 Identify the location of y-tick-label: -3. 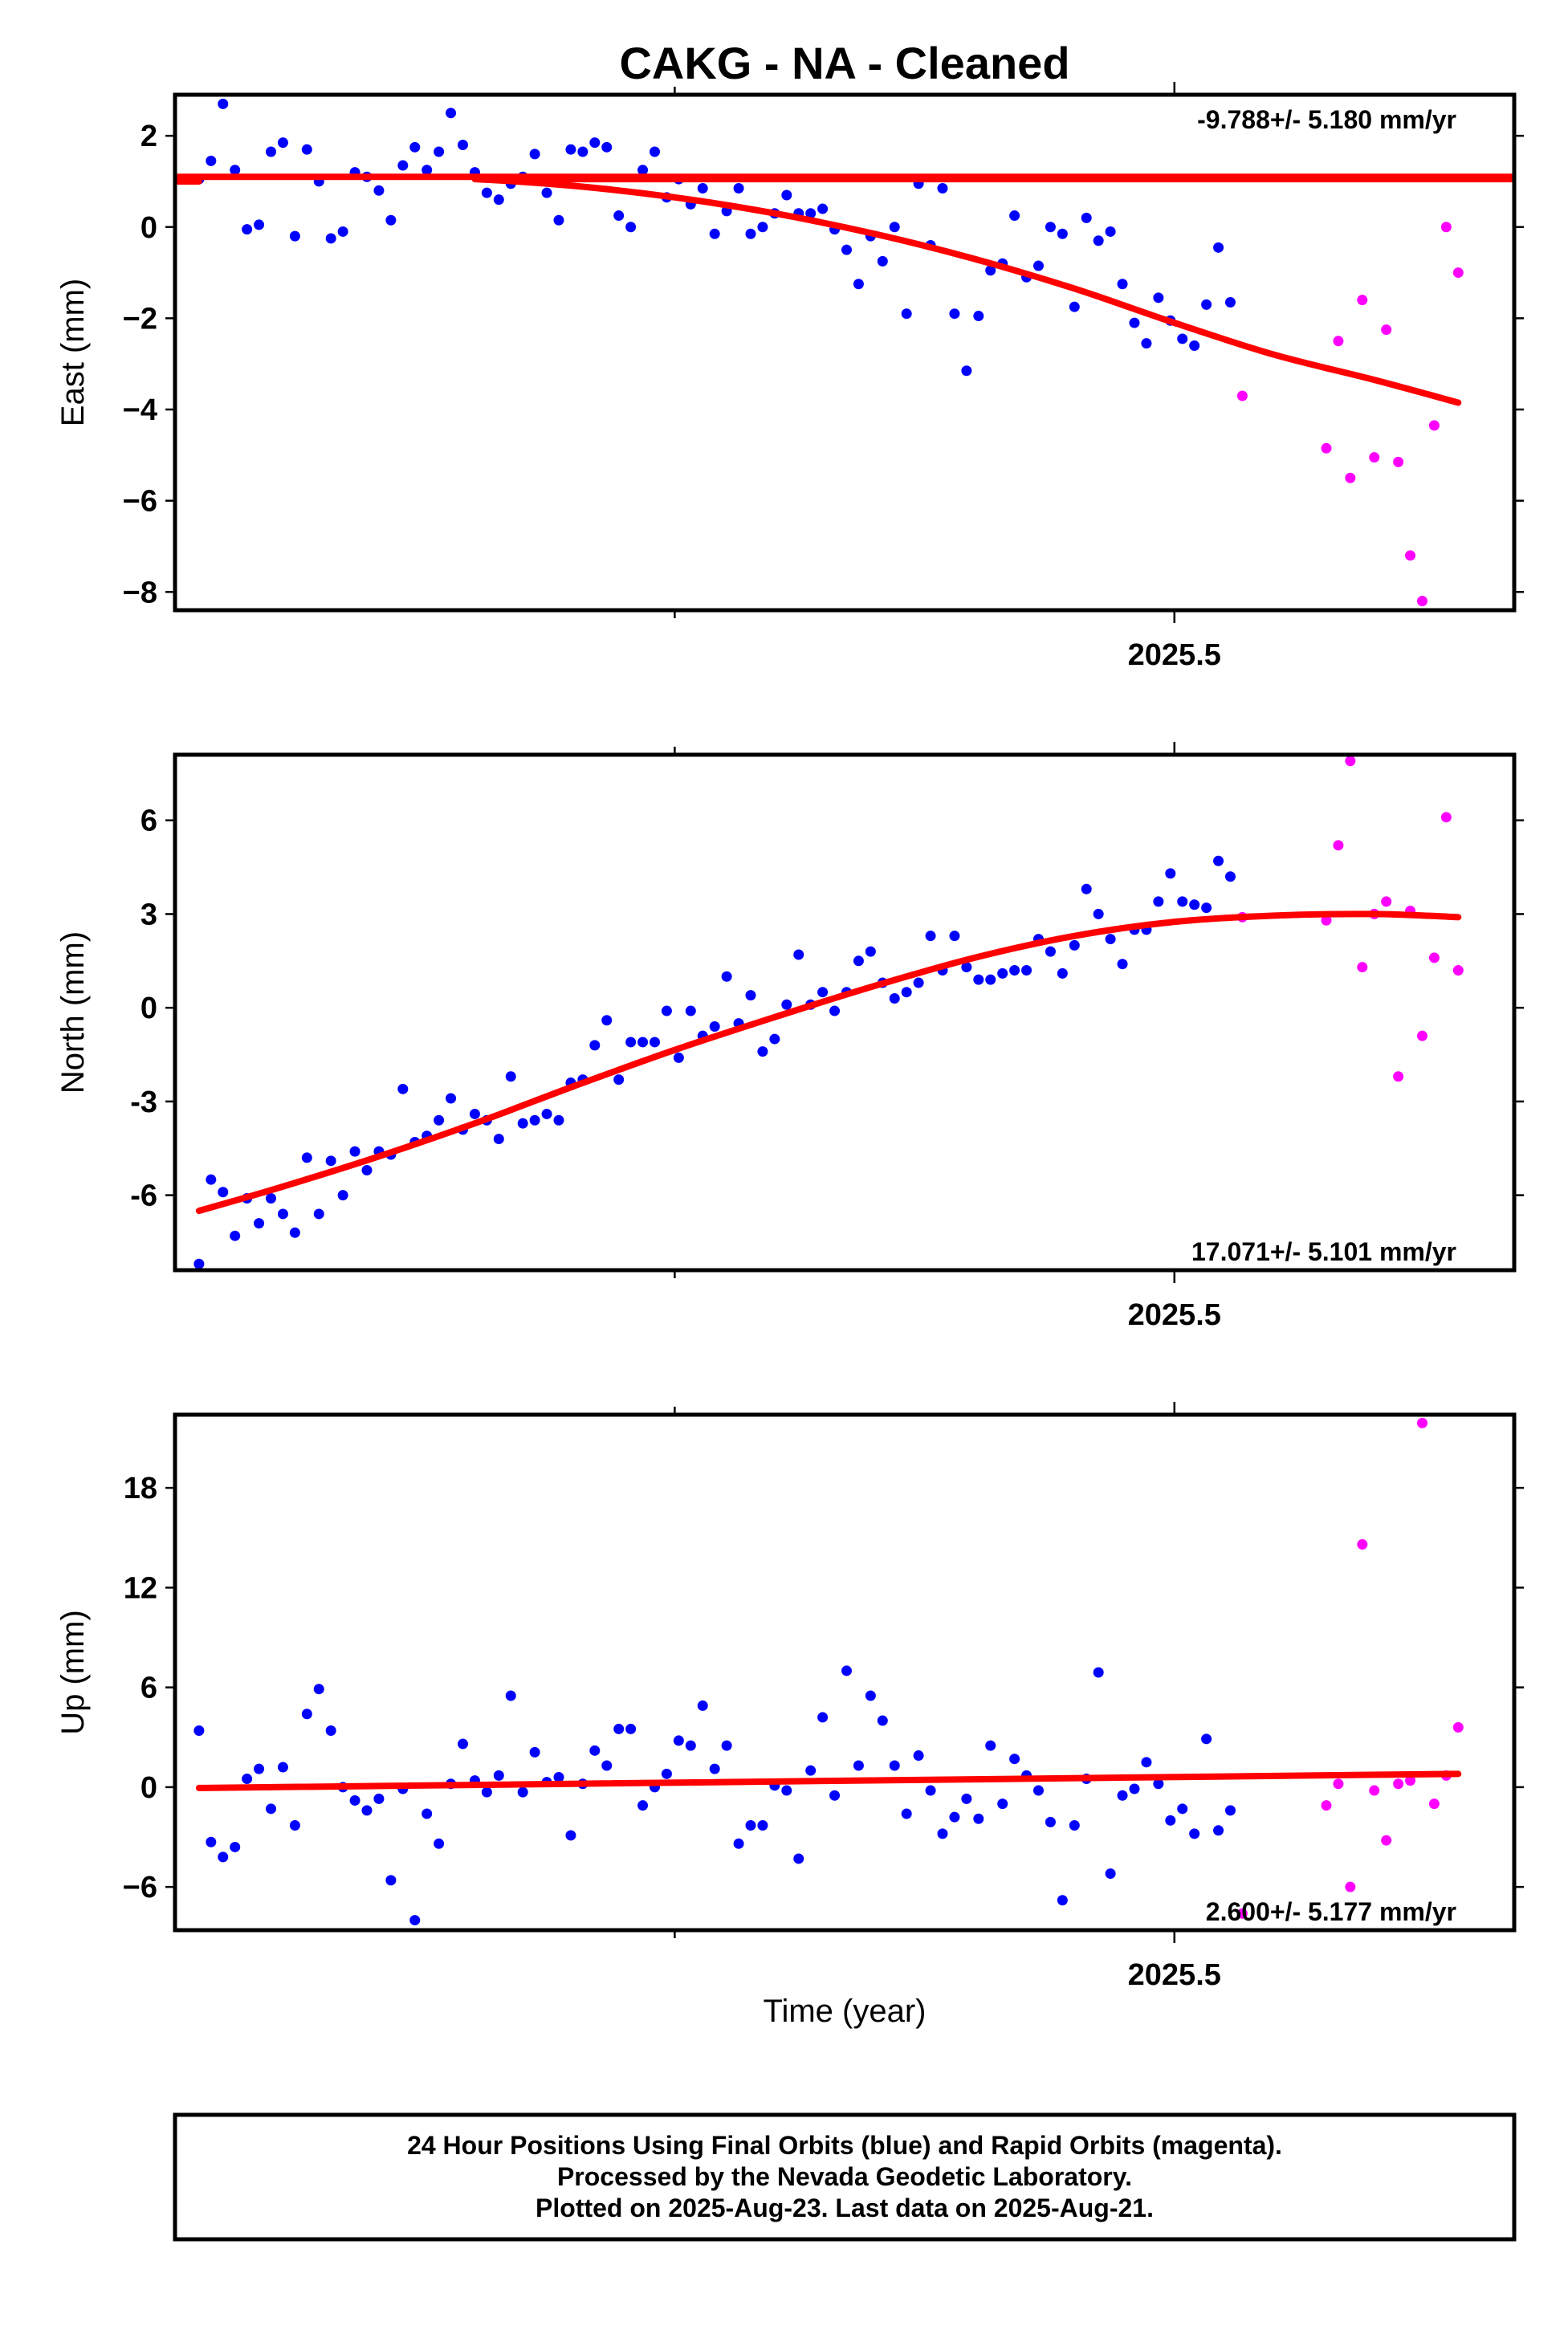
(143, 1102).